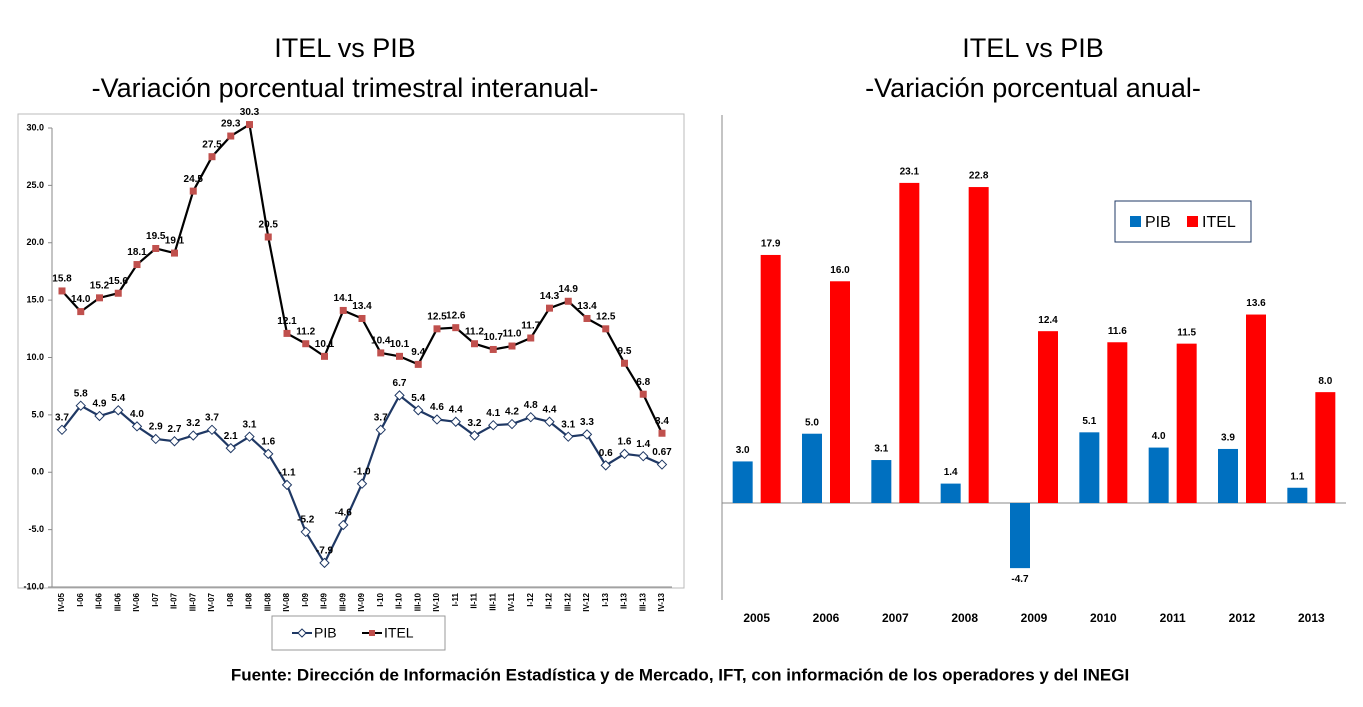 Image resolution: width=1363 pixels, height=707 pixels. I want to click on data-label: 16.0, so click(840, 270).